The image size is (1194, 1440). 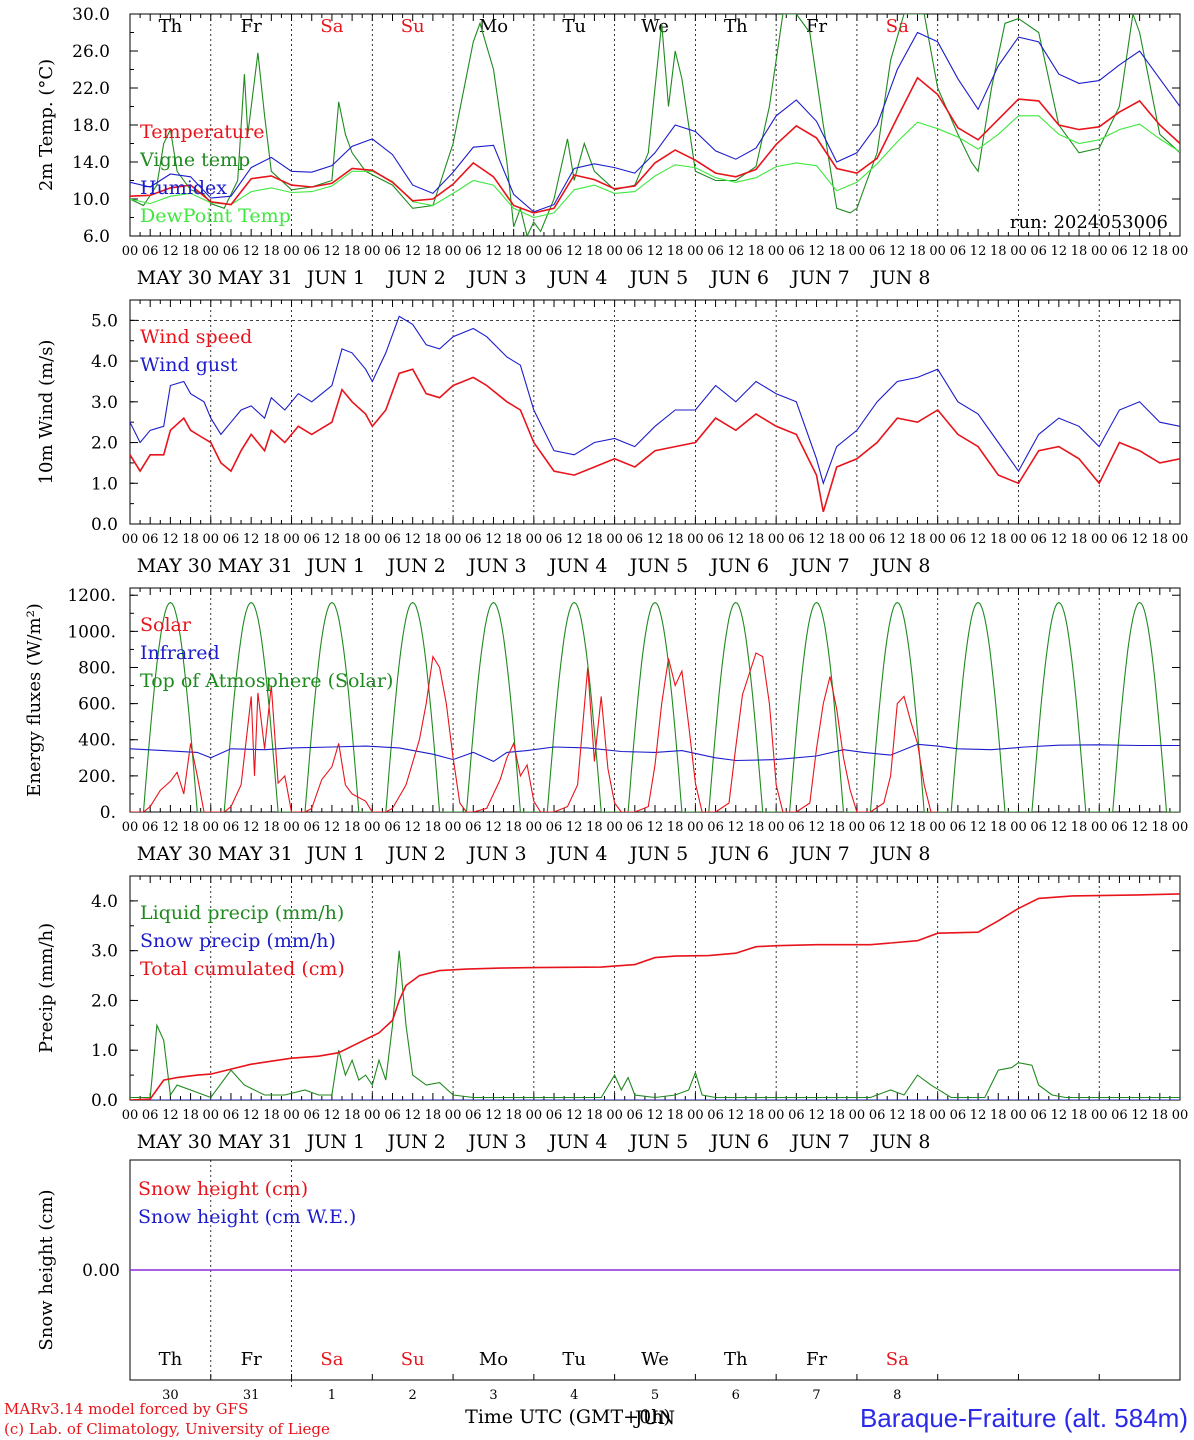 I want to click on weekday-label: Th, so click(x=171, y=1359).